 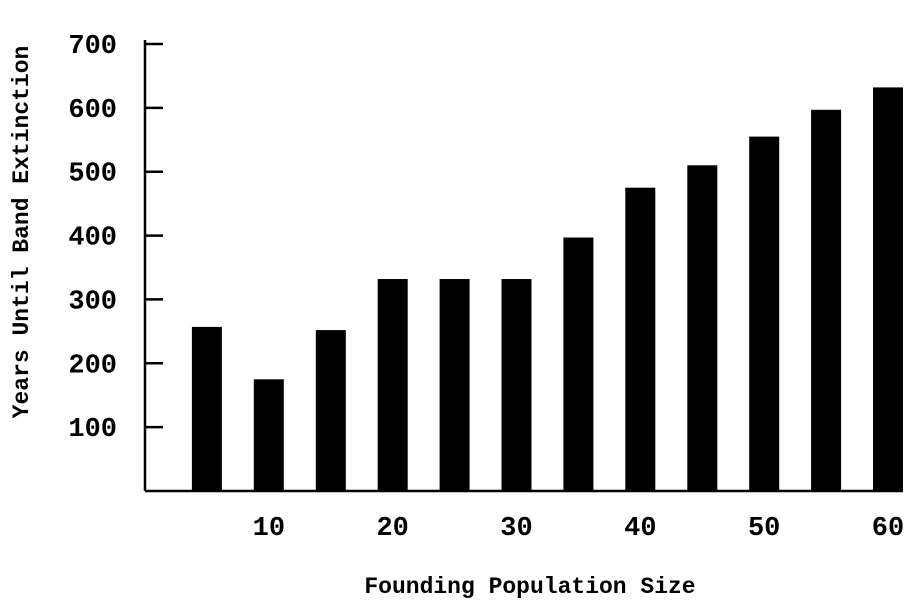 What do you see at coordinates (888, 529) in the screenshot?
I see `x-tick-label-60: 60` at bounding box center [888, 529].